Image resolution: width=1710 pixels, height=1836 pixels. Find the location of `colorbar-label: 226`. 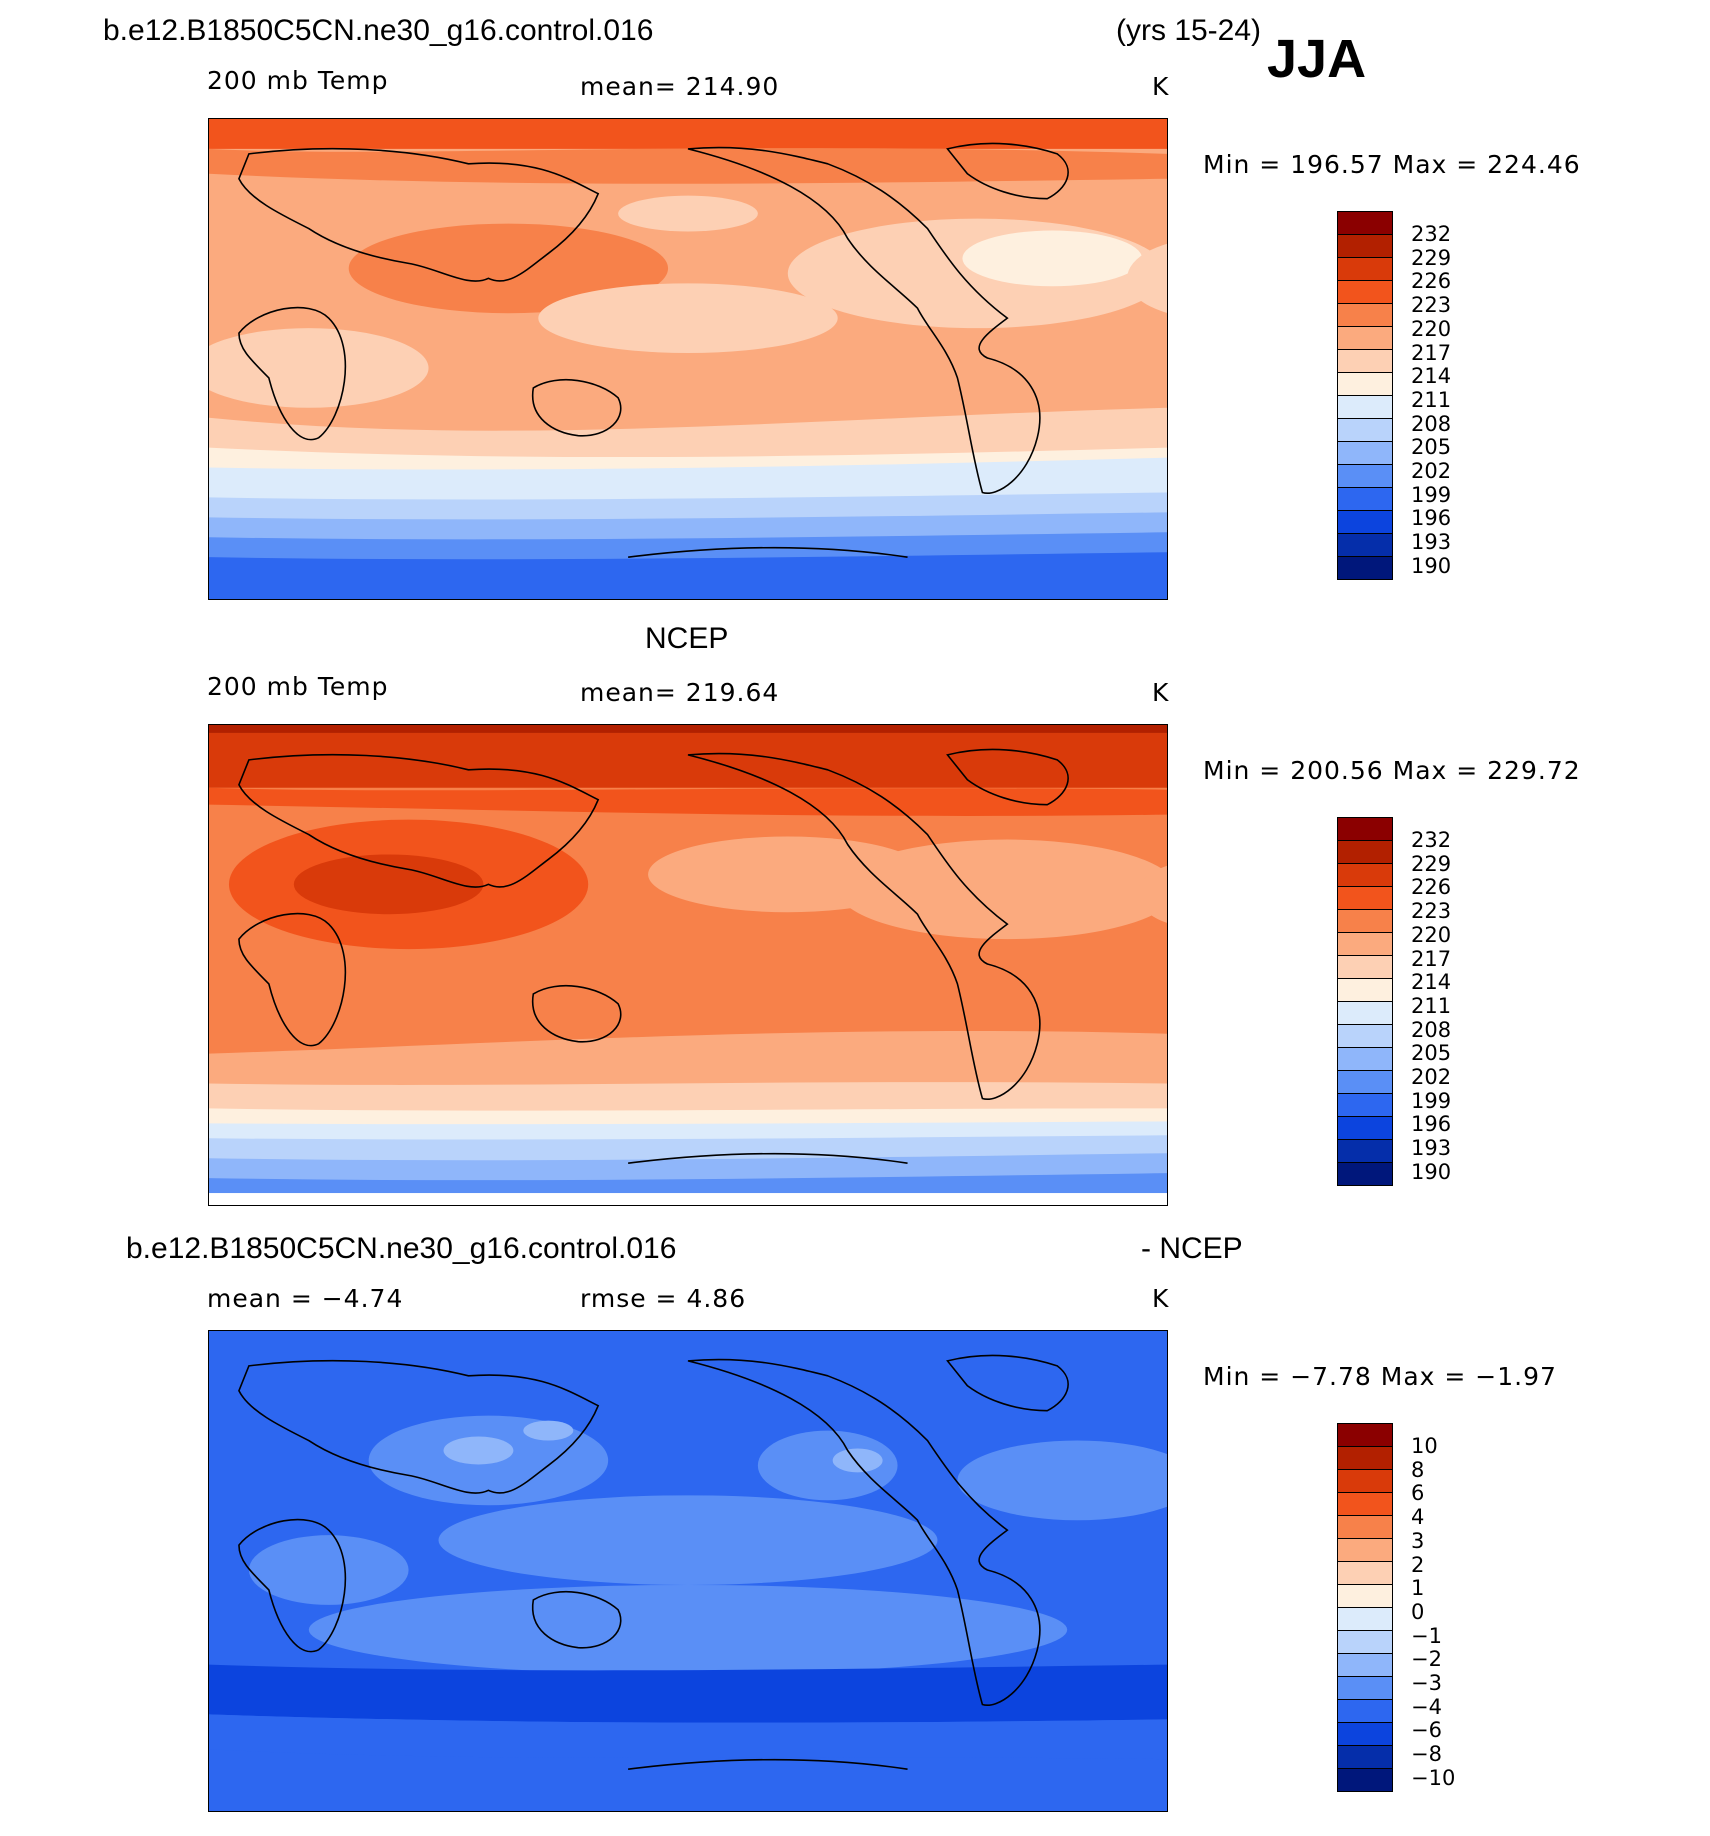

colorbar-label: 226 is located at coordinates (1431, 887).